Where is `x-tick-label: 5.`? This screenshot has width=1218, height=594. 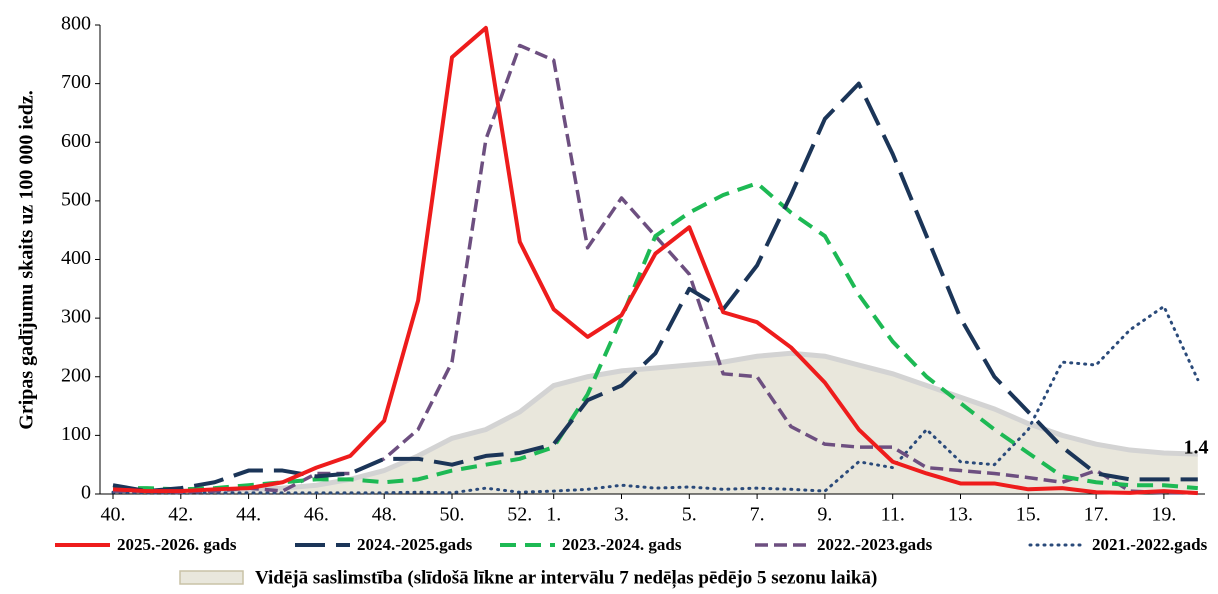 x-tick-label: 5. is located at coordinates (689, 515).